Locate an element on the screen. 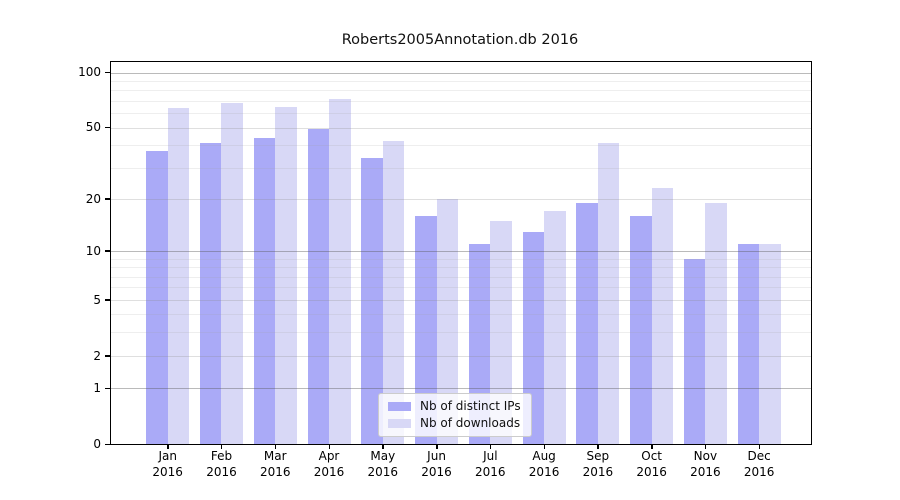 The height and width of the screenshot is (500, 900). month-label: Jan is located at coordinates (167, 456).